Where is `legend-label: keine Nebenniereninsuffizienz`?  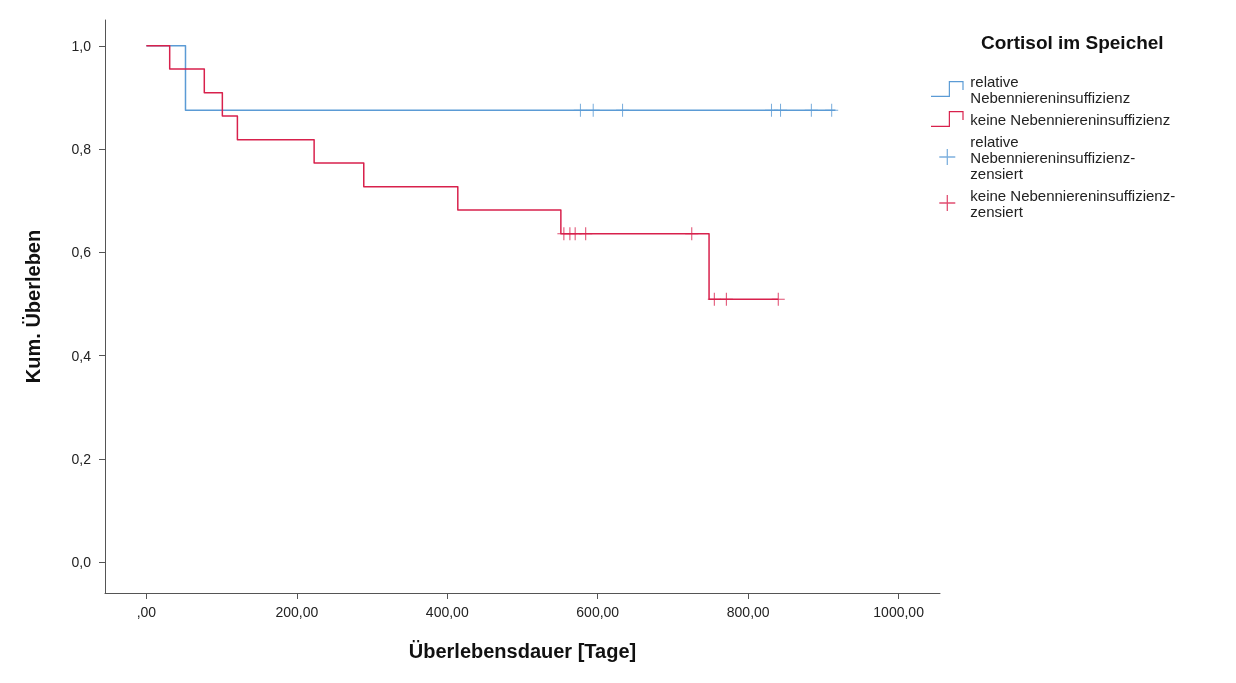 legend-label: keine Nebenniereninsuffizienz is located at coordinates (1070, 119).